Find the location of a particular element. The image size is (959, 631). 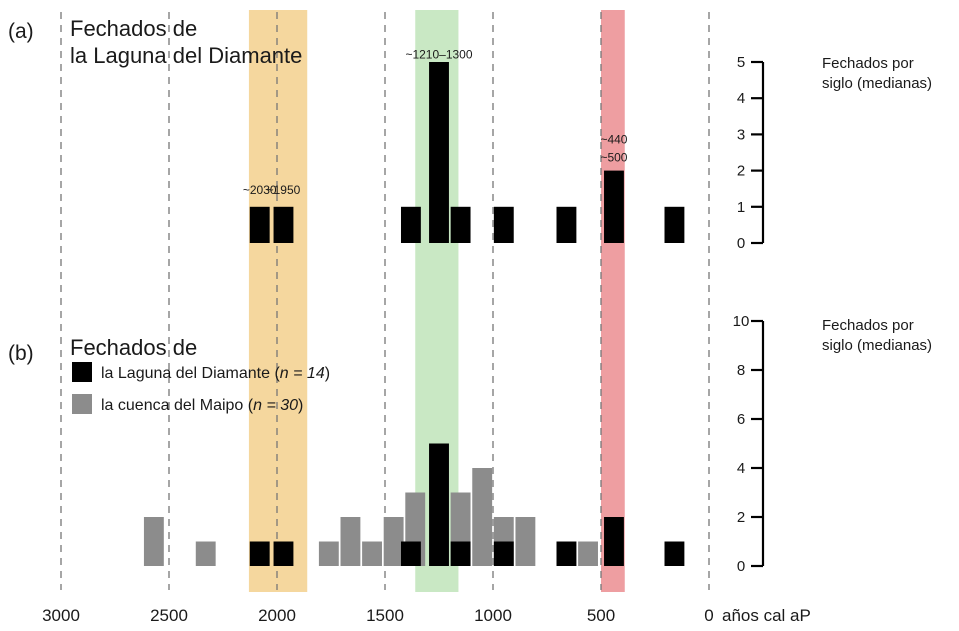

bar-p1-diamante-1970 is located at coordinates (283, 224).